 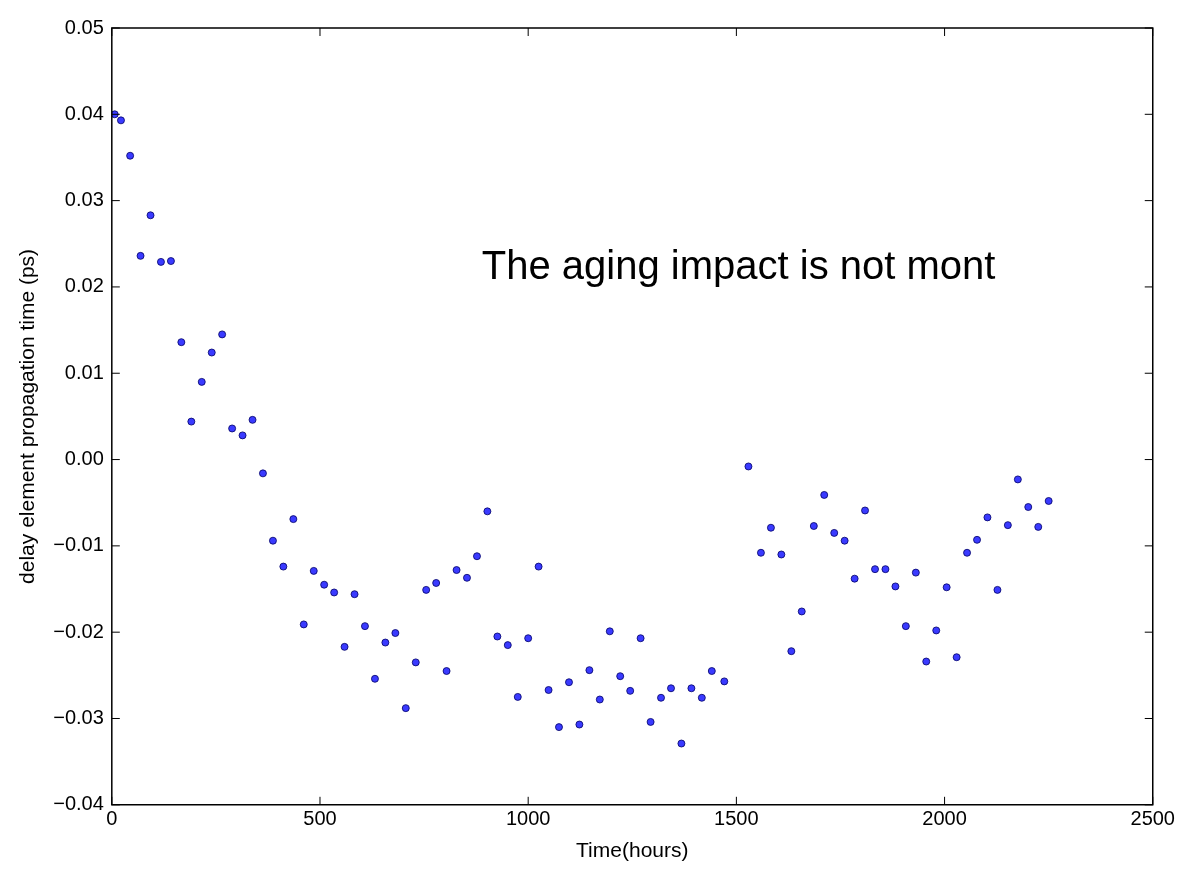 What do you see at coordinates (84, 458) in the screenshot?
I see `y-tick-label: 0.00` at bounding box center [84, 458].